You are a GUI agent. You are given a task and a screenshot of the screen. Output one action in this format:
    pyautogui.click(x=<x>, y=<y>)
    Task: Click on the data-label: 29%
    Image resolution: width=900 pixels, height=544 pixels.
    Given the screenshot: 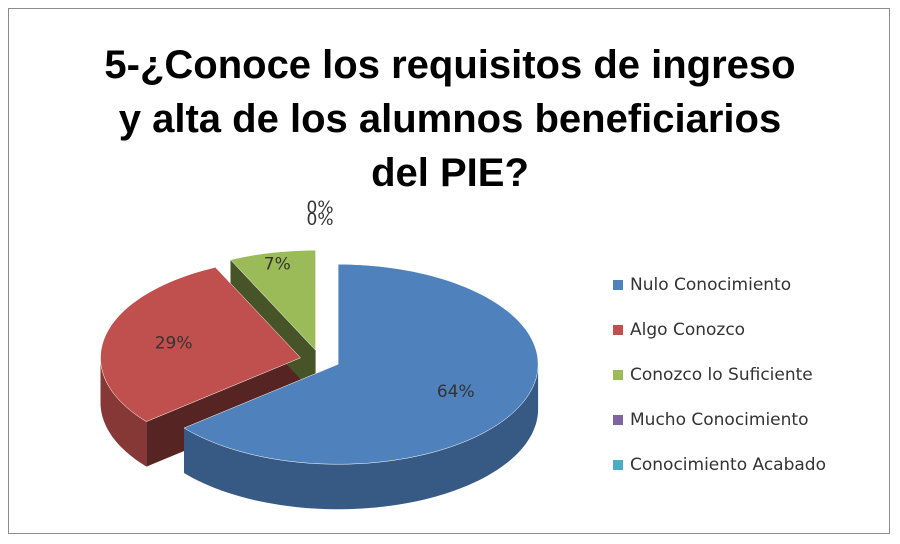 What is the action you would take?
    pyautogui.click(x=174, y=344)
    